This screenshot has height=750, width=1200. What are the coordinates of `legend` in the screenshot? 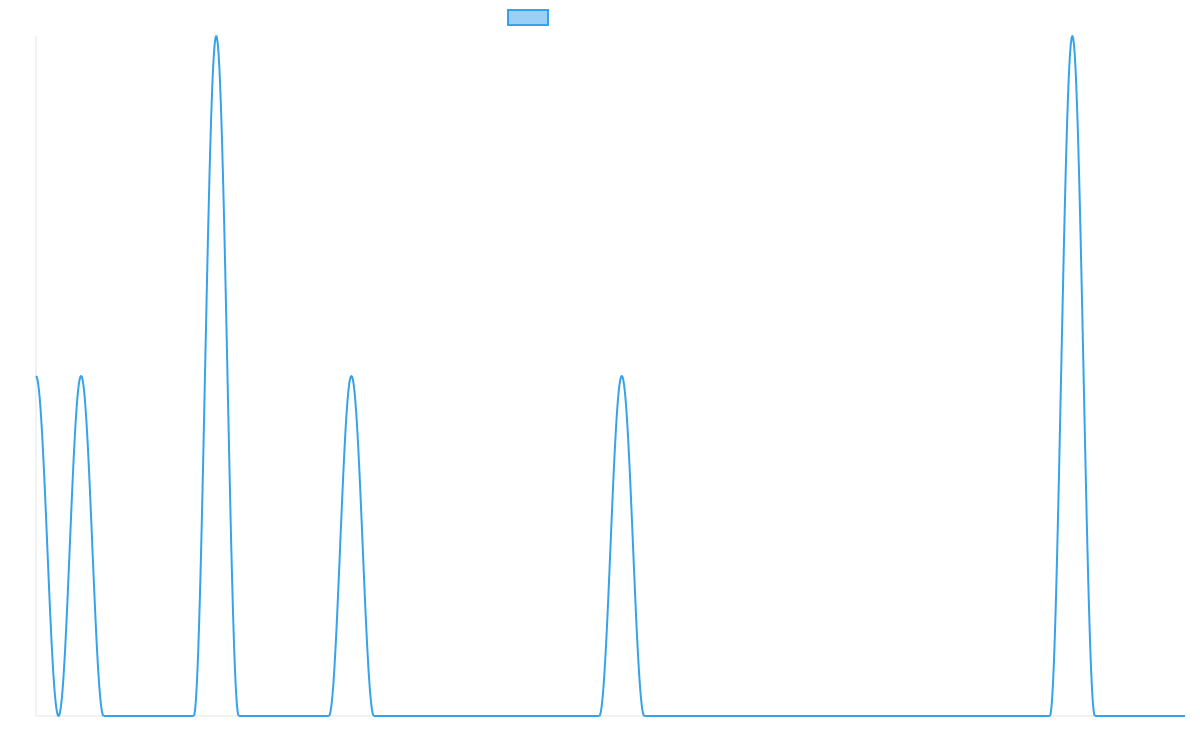 It's located at (528, 17).